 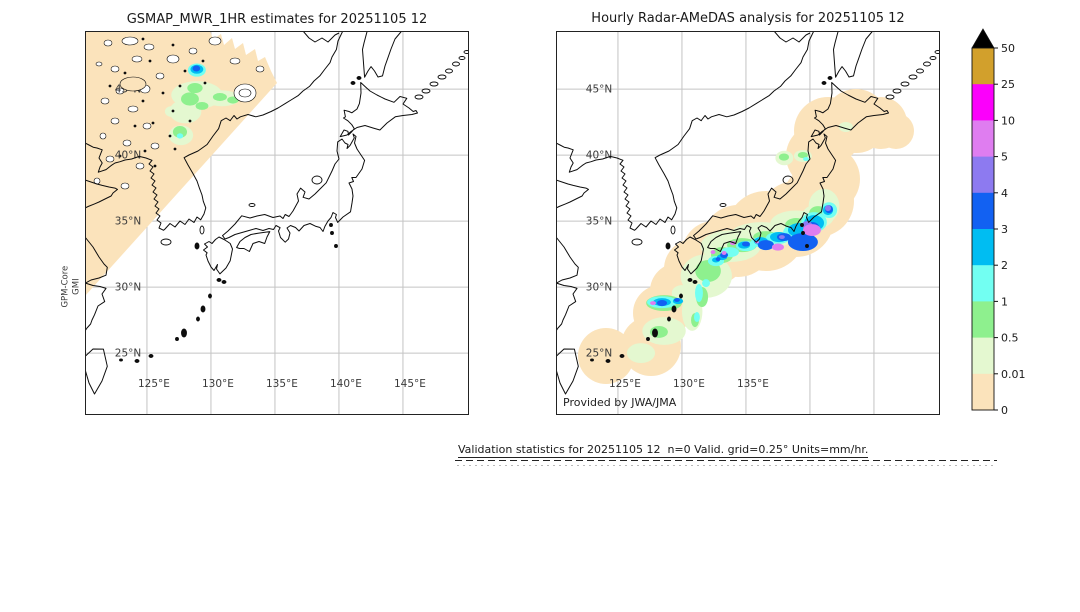 What do you see at coordinates (998, 222) in the screenshot?
I see `precipitation-colorbar: 50 25 10 5 4 3 2 1 0.5 0.01 0` at bounding box center [998, 222].